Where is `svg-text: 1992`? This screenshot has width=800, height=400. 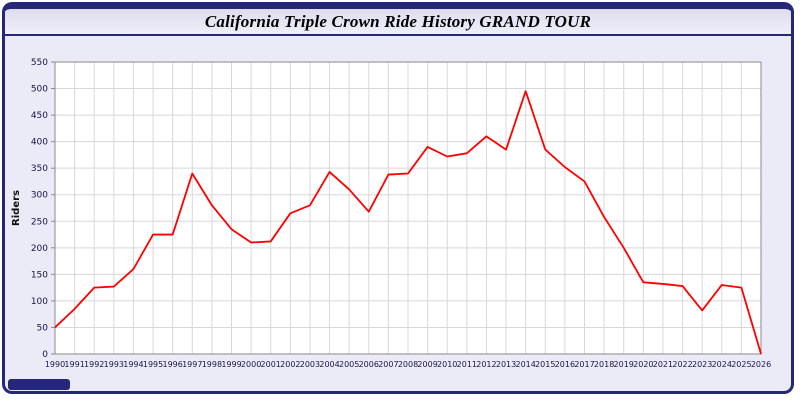
svg-text: 1992 is located at coordinates (94, 364).